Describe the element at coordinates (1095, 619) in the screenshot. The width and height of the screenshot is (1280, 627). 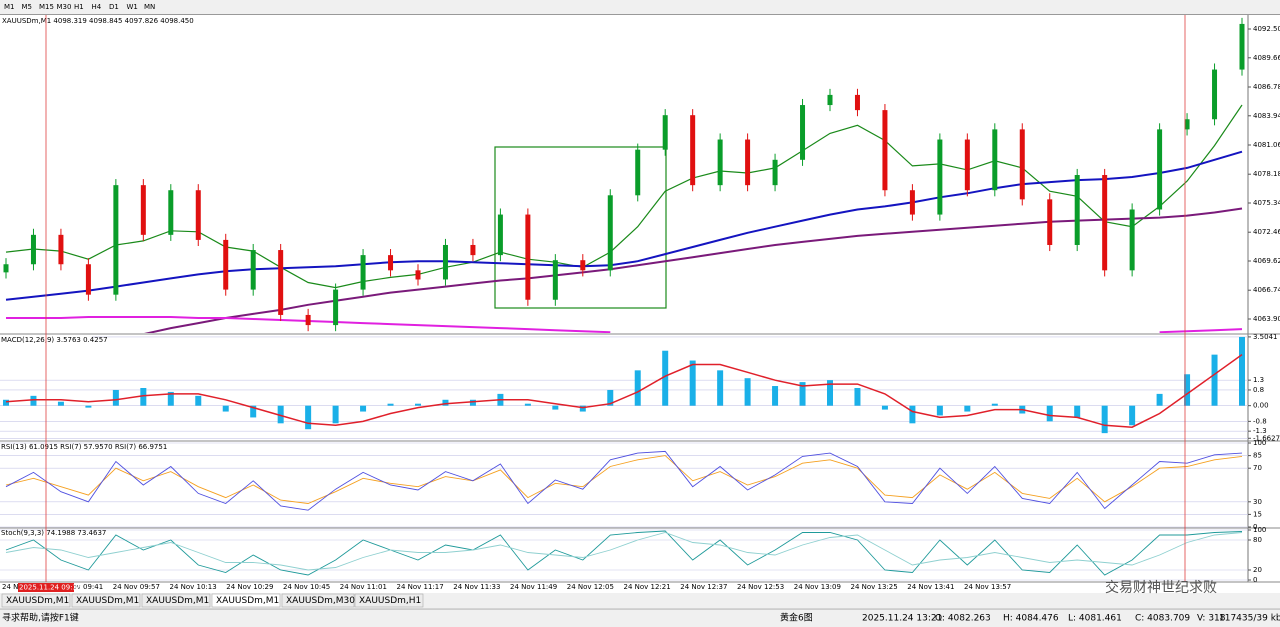
I see `status-item: L: 4081.461` at that location.